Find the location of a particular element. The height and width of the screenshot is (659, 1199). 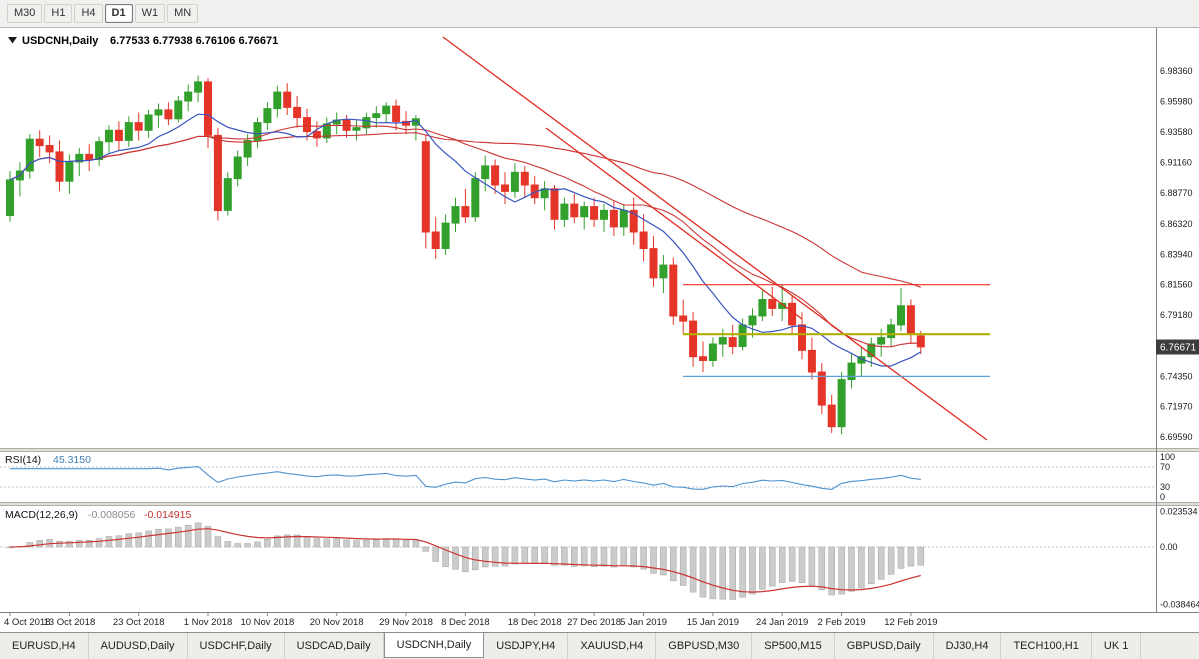

svg-text: 6.69590 is located at coordinates (1176, 437).